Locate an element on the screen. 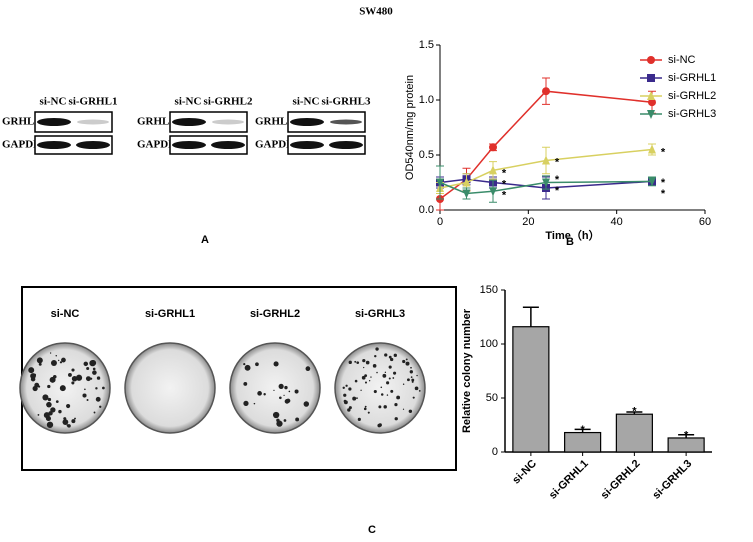  legend-label: si-GRHL3 is located at coordinates (692, 114).